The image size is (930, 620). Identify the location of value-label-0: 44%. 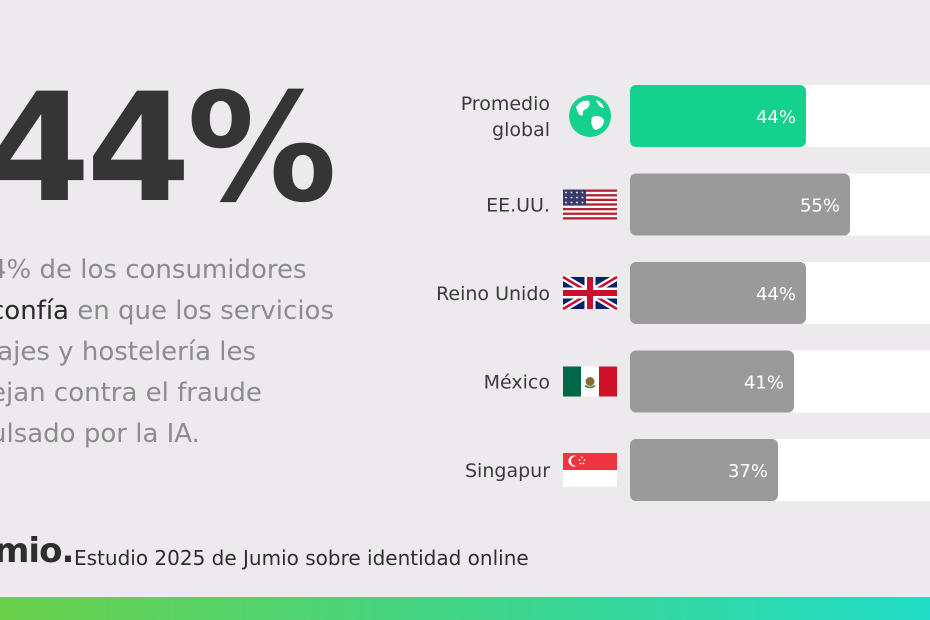
(776, 117).